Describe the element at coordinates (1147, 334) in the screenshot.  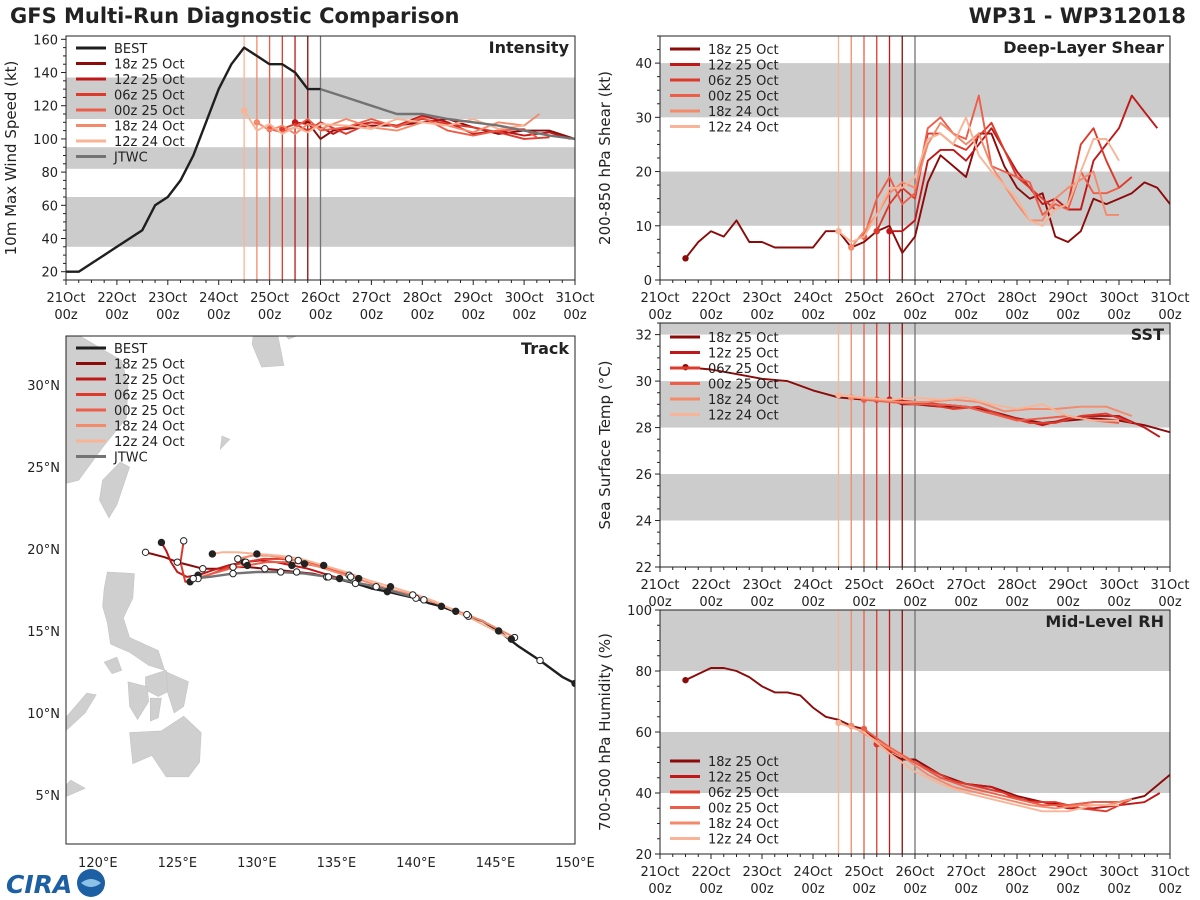
I see `panel-title: SST` at that location.